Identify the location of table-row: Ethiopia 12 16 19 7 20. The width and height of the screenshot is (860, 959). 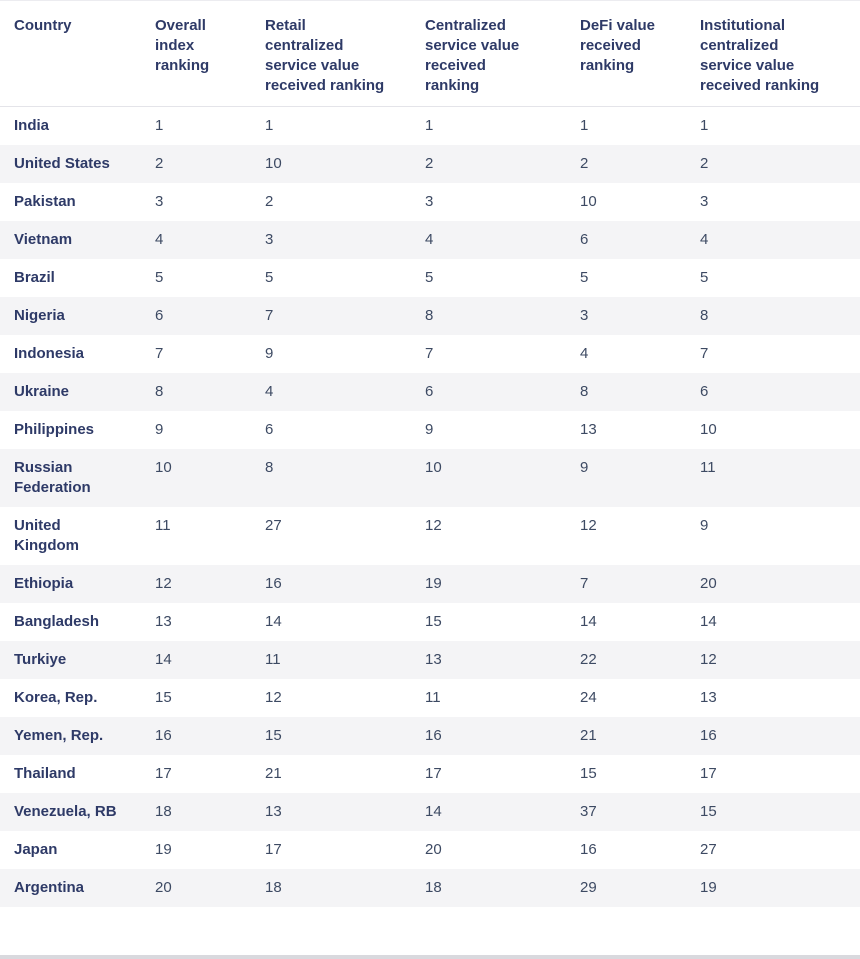
(430, 584).